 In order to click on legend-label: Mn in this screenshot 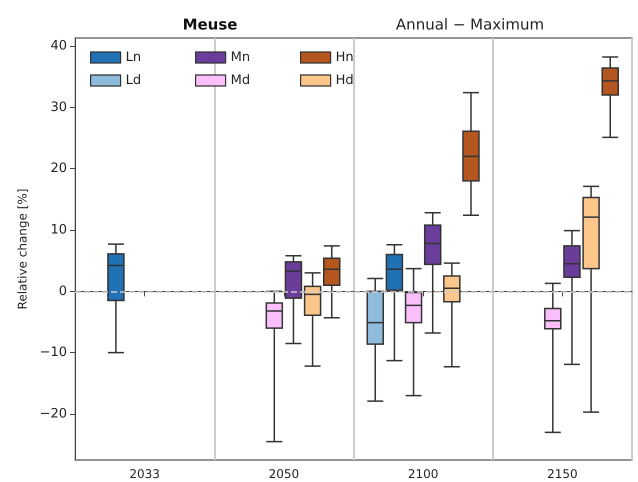, I will do `click(240, 57)`.